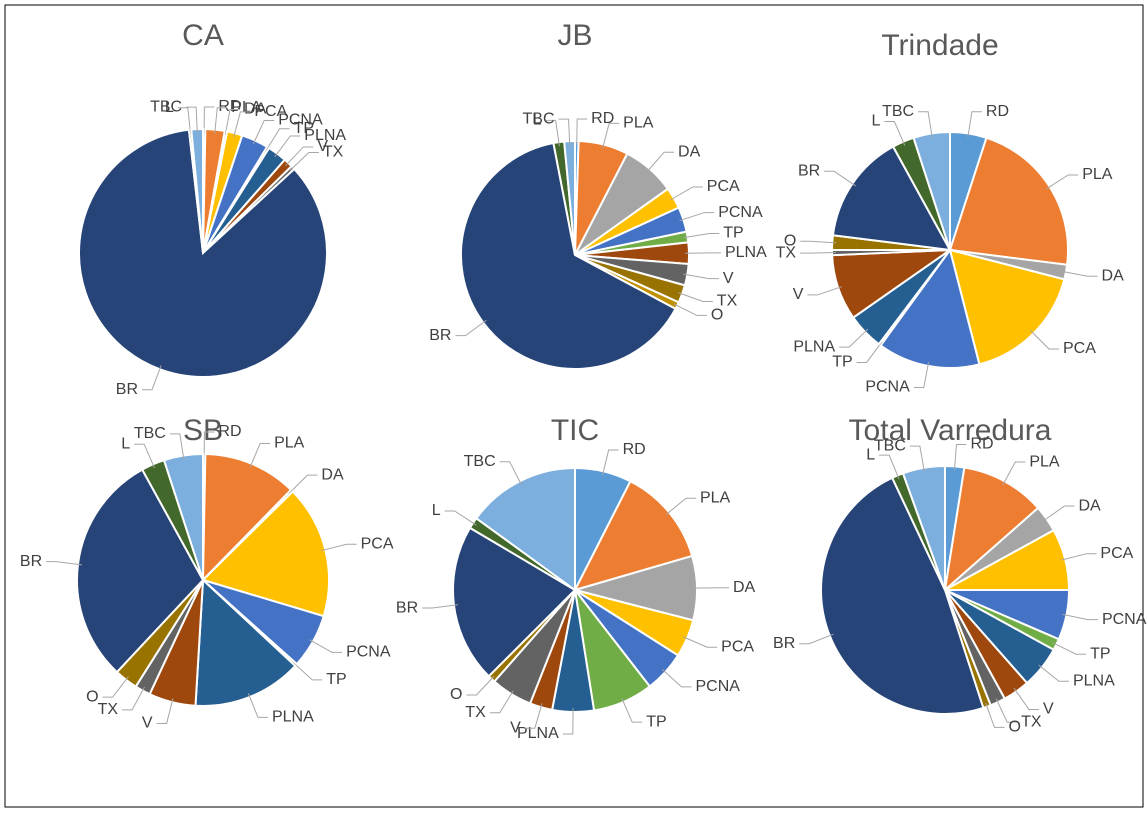 The width and height of the screenshot is (1148, 817). What do you see at coordinates (203, 430) in the screenshot?
I see `chart-title: SB` at bounding box center [203, 430].